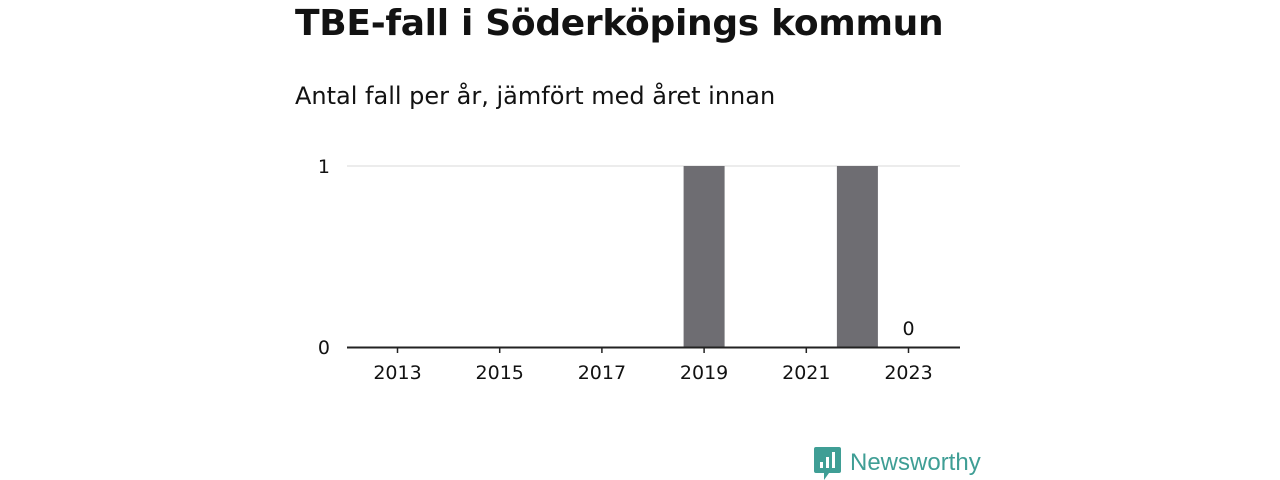 The width and height of the screenshot is (1280, 480). What do you see at coordinates (704, 256) in the screenshot?
I see `bar-2019` at bounding box center [704, 256].